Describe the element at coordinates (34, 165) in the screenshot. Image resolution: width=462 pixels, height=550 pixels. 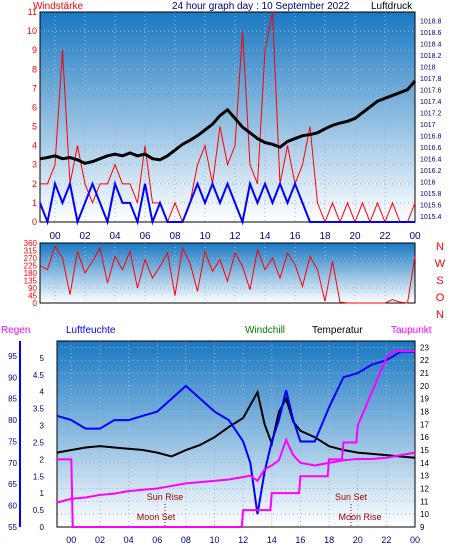
I see `wind-tick-label: 3` at that location.